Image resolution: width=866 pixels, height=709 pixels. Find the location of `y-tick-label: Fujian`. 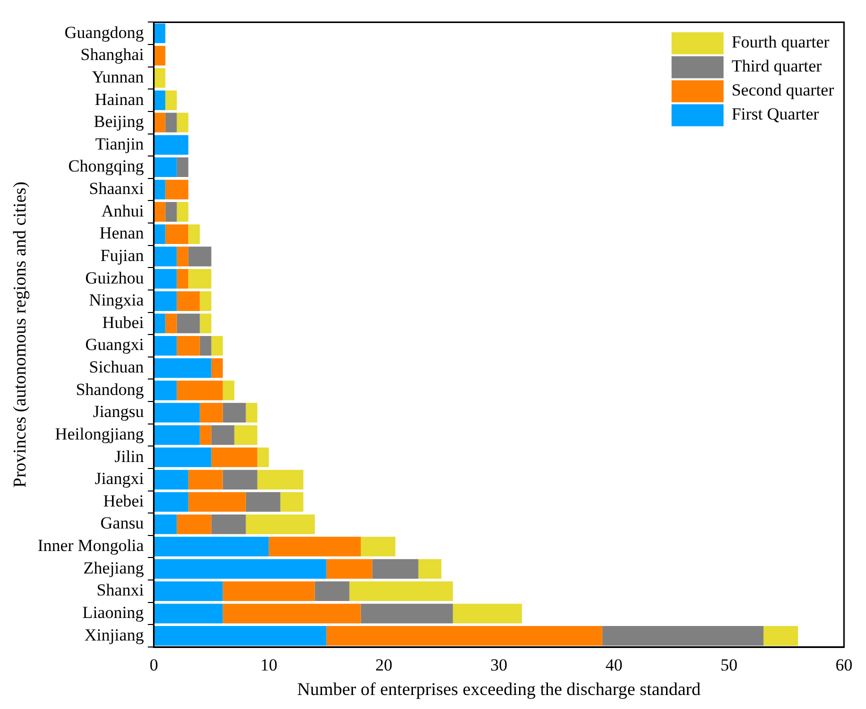

y-tick-label: Fujian is located at coordinates (122, 255).